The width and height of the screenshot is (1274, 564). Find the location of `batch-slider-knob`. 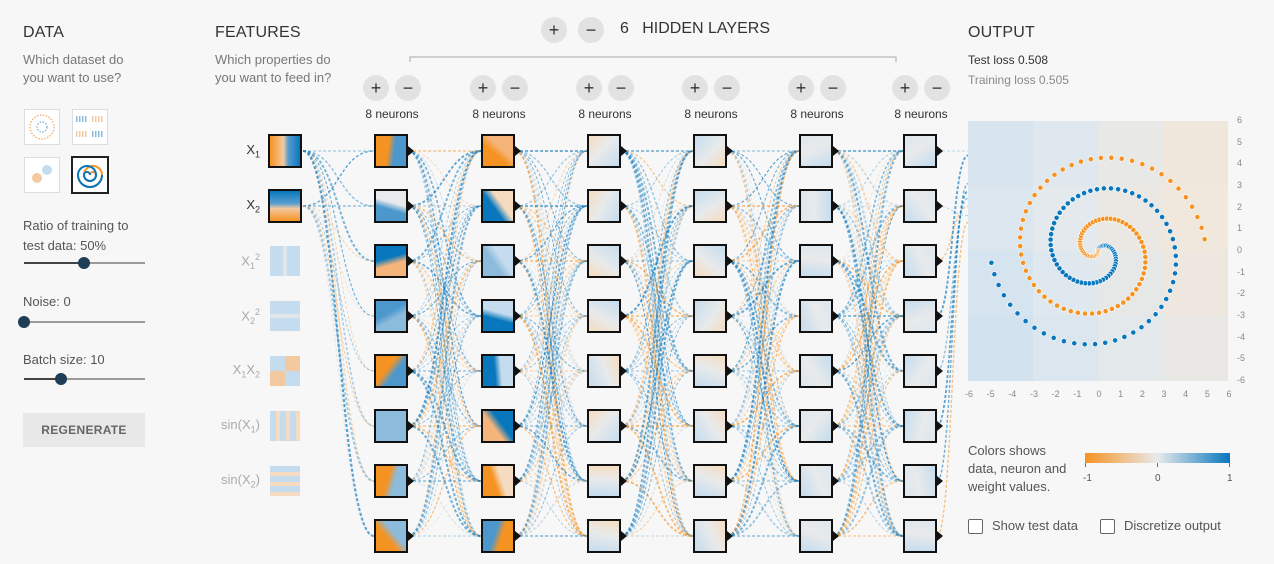

batch-slider-knob is located at coordinates (61, 379).